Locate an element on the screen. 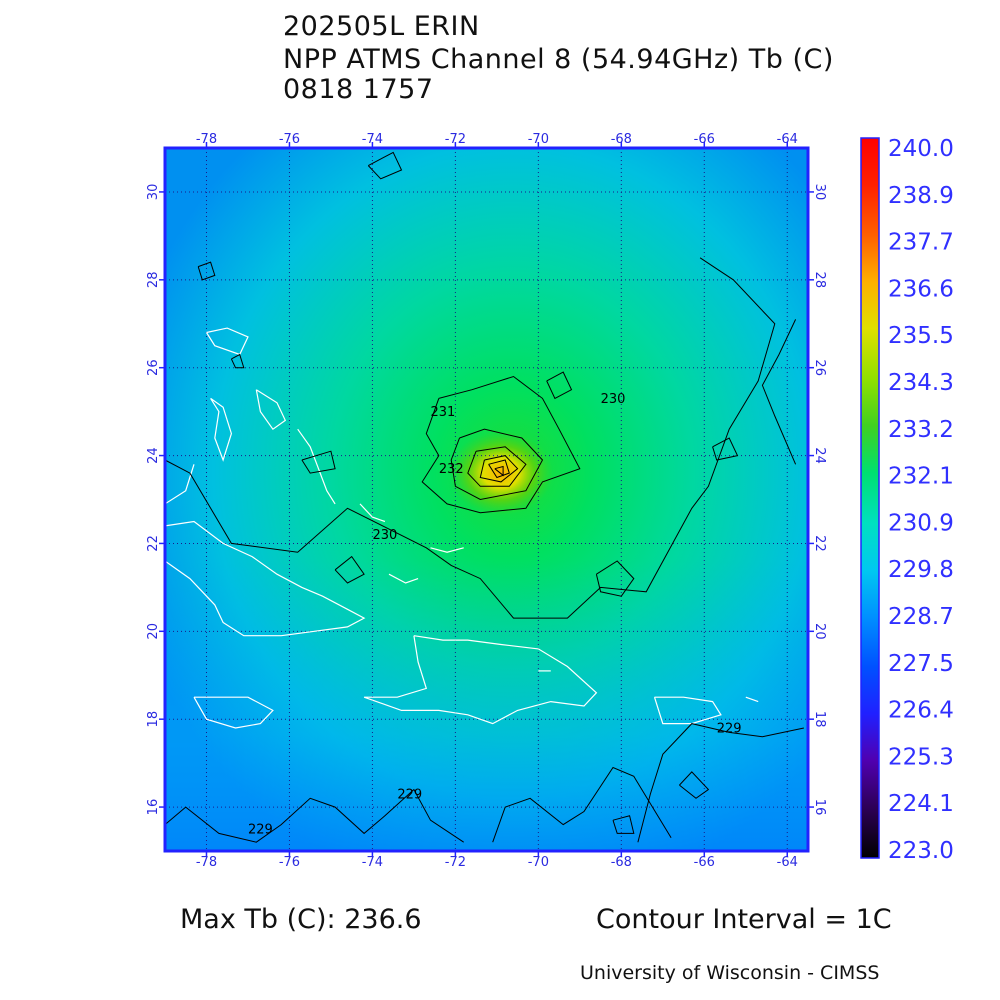  colorbar-label: 230.9 is located at coordinates (921, 523).